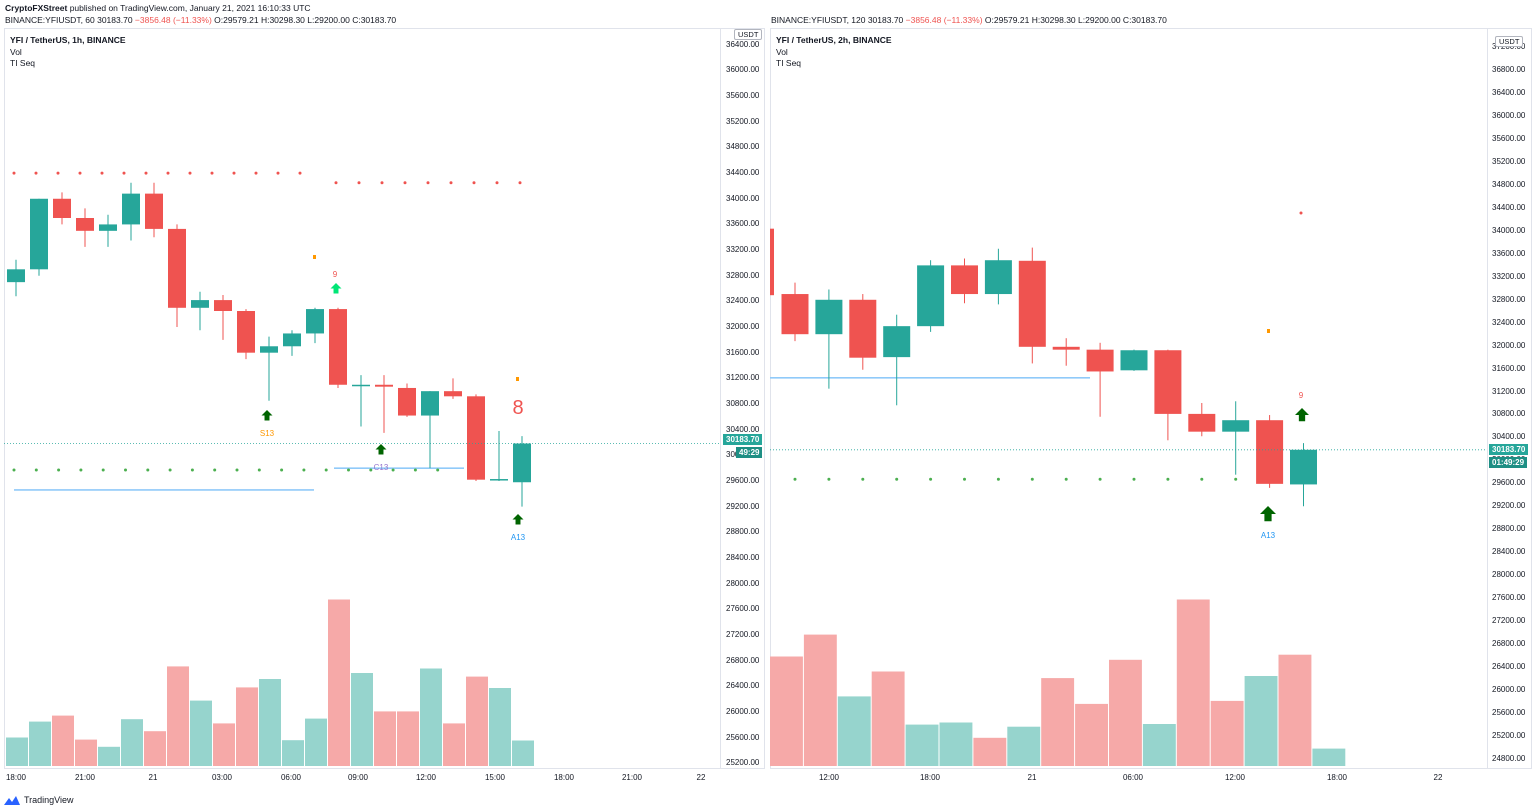  What do you see at coordinates (743, 609) in the screenshot?
I see `y-tick-label: 27600.00` at bounding box center [743, 609].